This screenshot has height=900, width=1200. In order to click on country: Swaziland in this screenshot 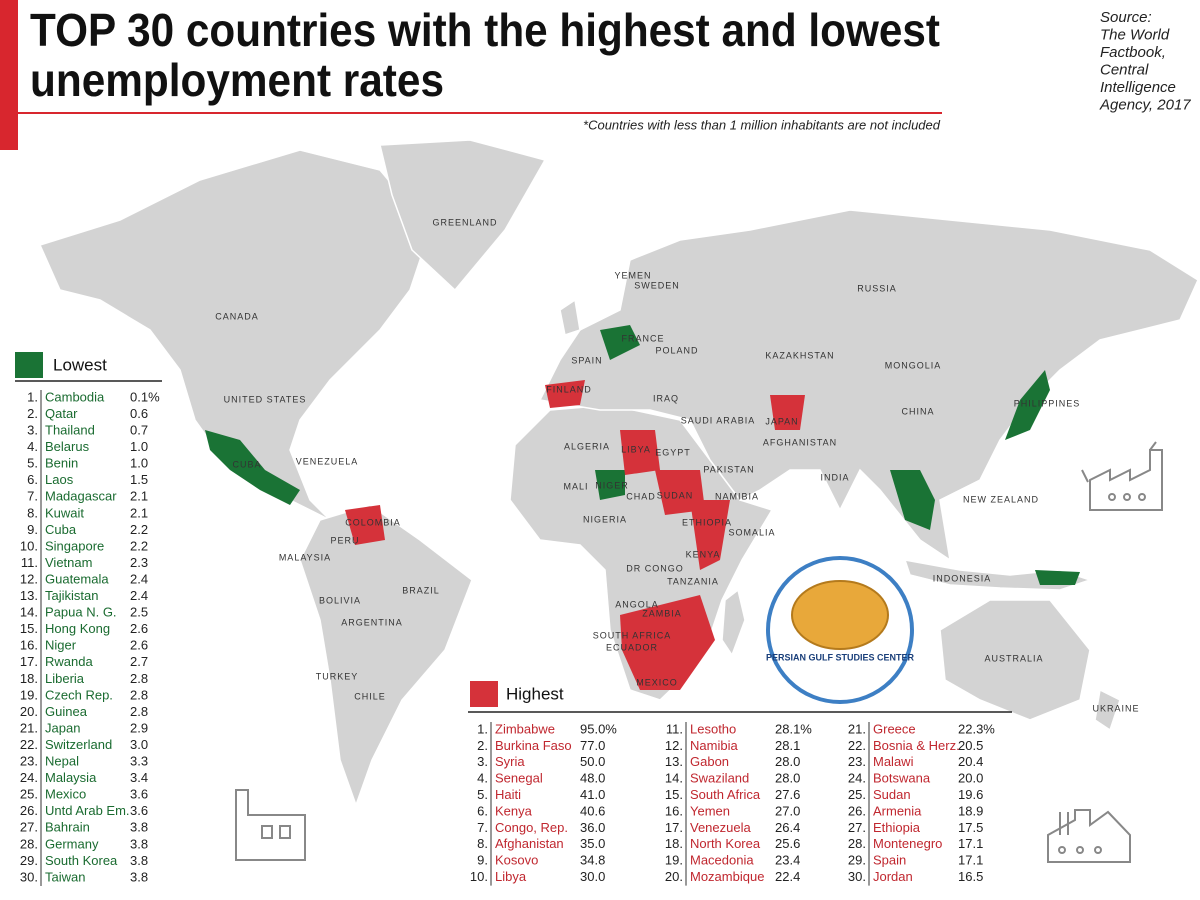, I will do `click(719, 778)`.